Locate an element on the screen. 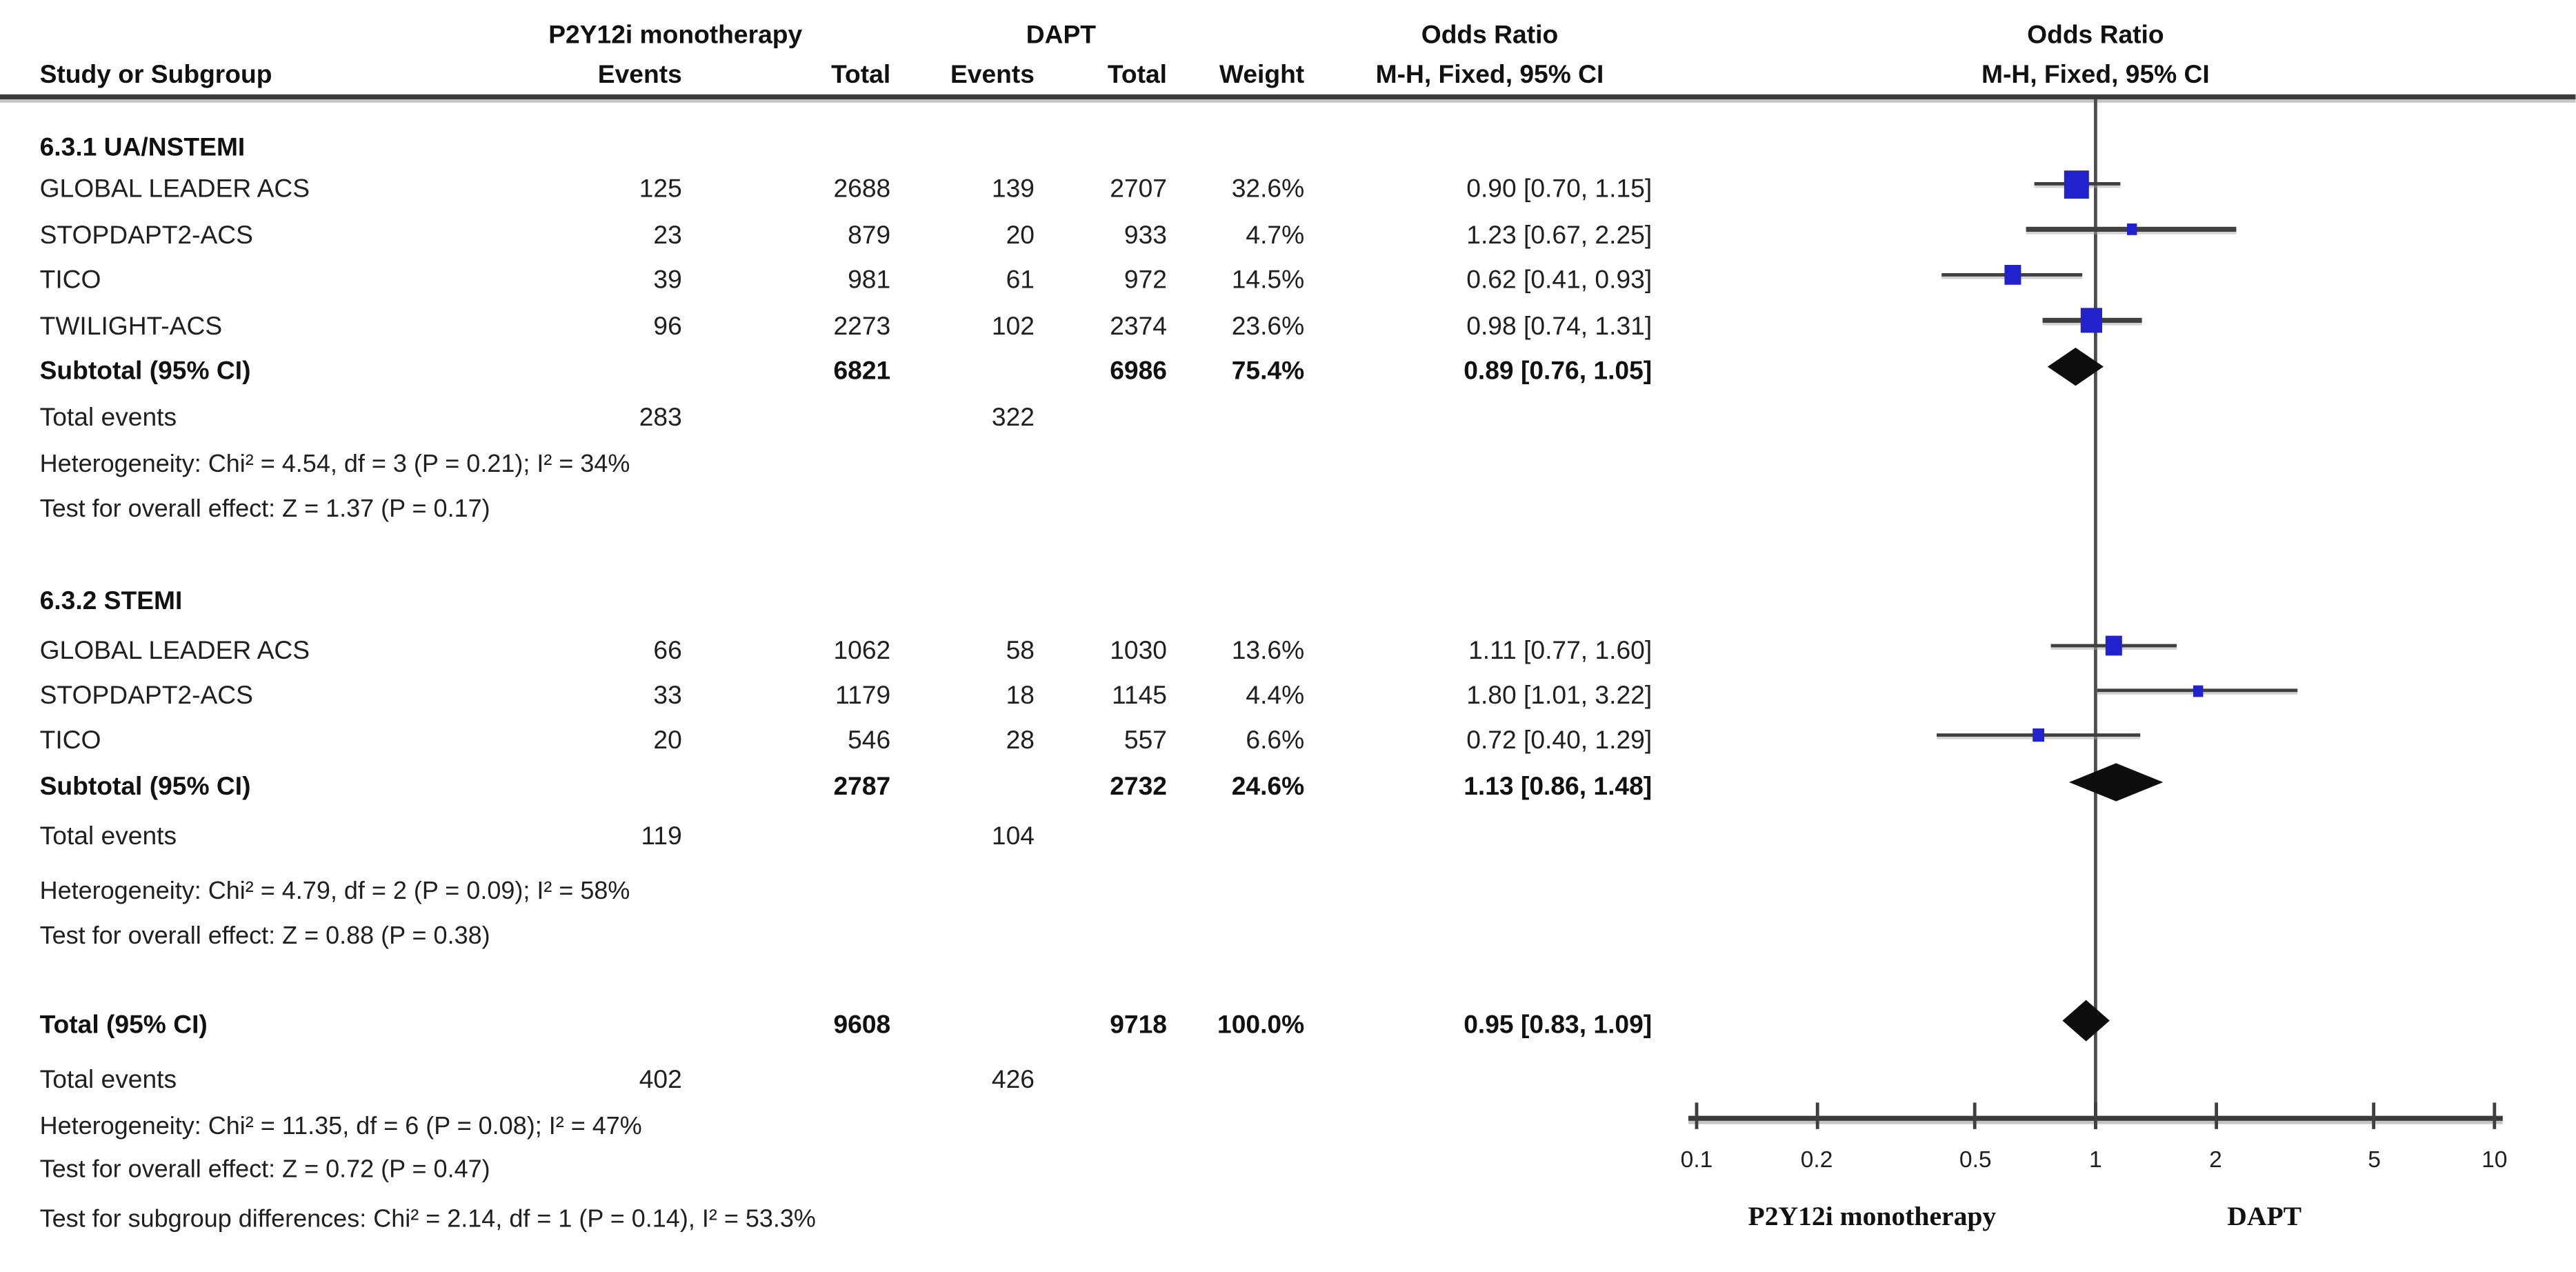 Image resolution: width=2576 pixels, height=1272 pixels. events-ctrl-cell: 58 is located at coordinates (1020, 651).